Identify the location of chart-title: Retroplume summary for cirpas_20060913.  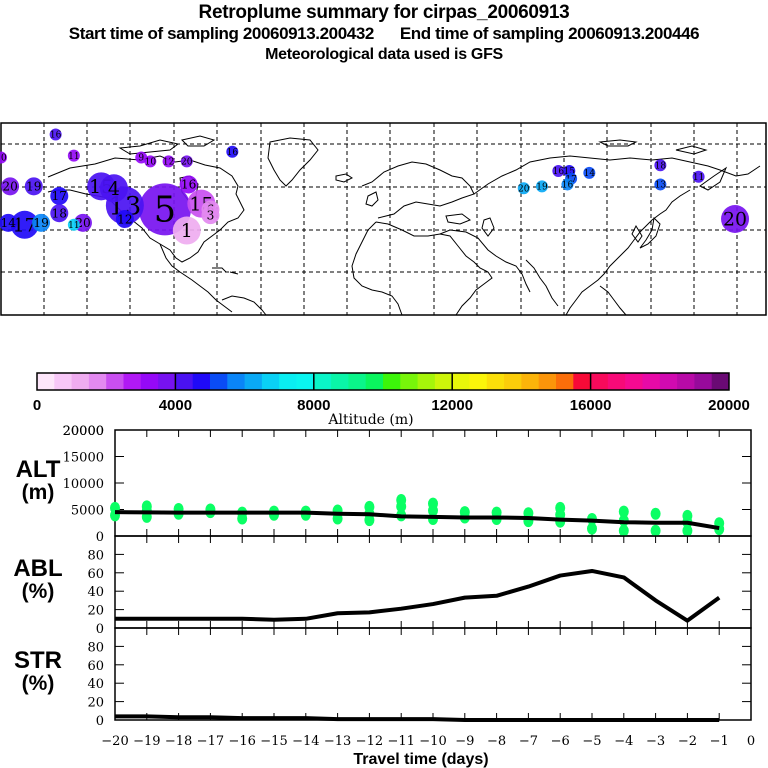
(384, 12).